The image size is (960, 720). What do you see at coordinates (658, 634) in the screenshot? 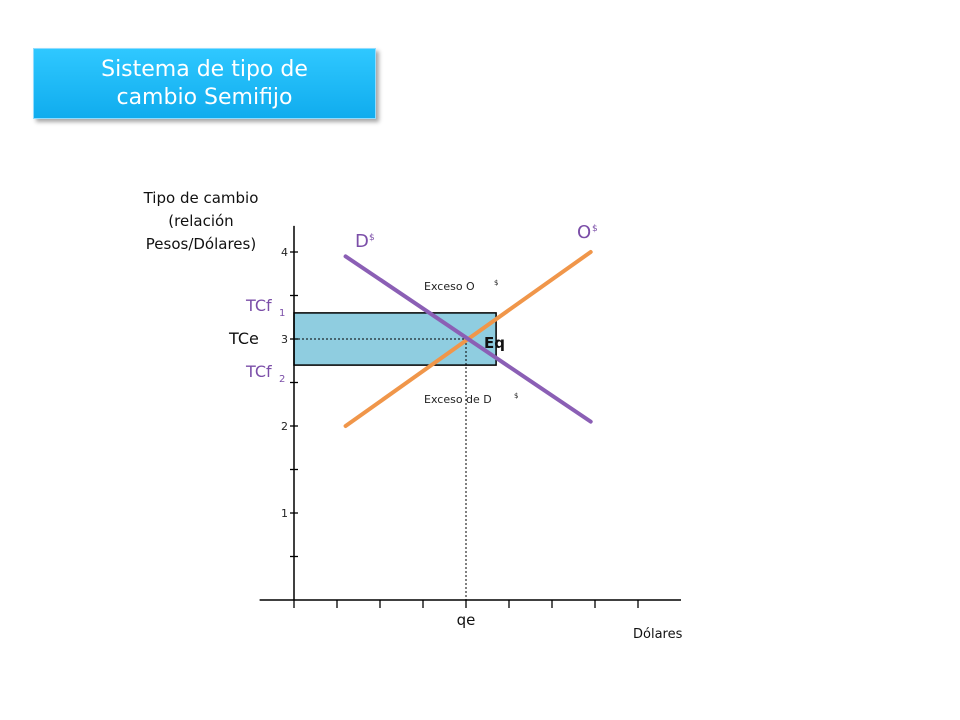
I see `x-axis-label: Dólares` at bounding box center [658, 634].